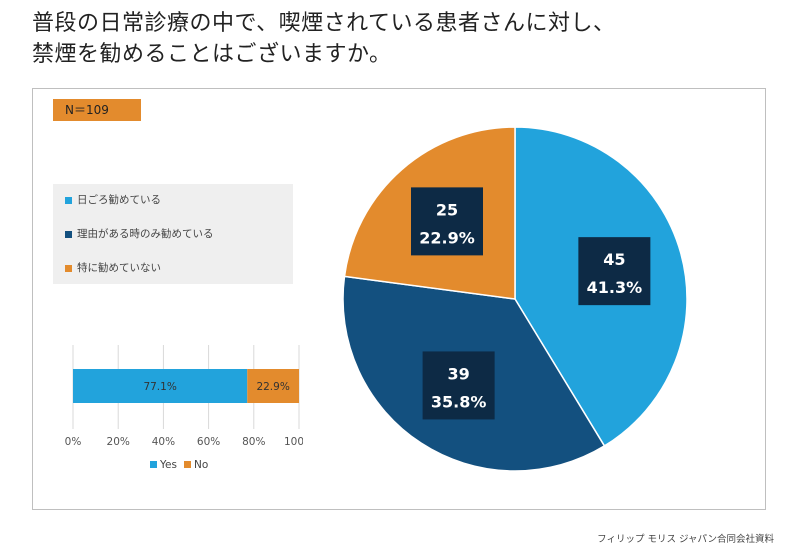 This screenshot has width=800, height=555. What do you see at coordinates (685, 539) in the screenshot?
I see `source-note: フィリップ モリス ジャパン合同会社資料` at bounding box center [685, 539].